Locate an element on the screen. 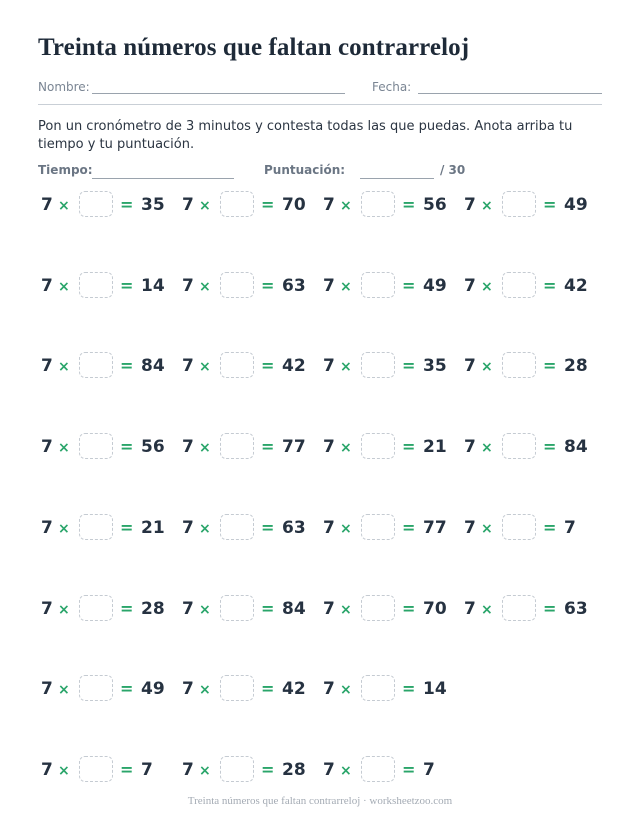 The width and height of the screenshot is (640, 829). product: 63 is located at coordinates (294, 286).